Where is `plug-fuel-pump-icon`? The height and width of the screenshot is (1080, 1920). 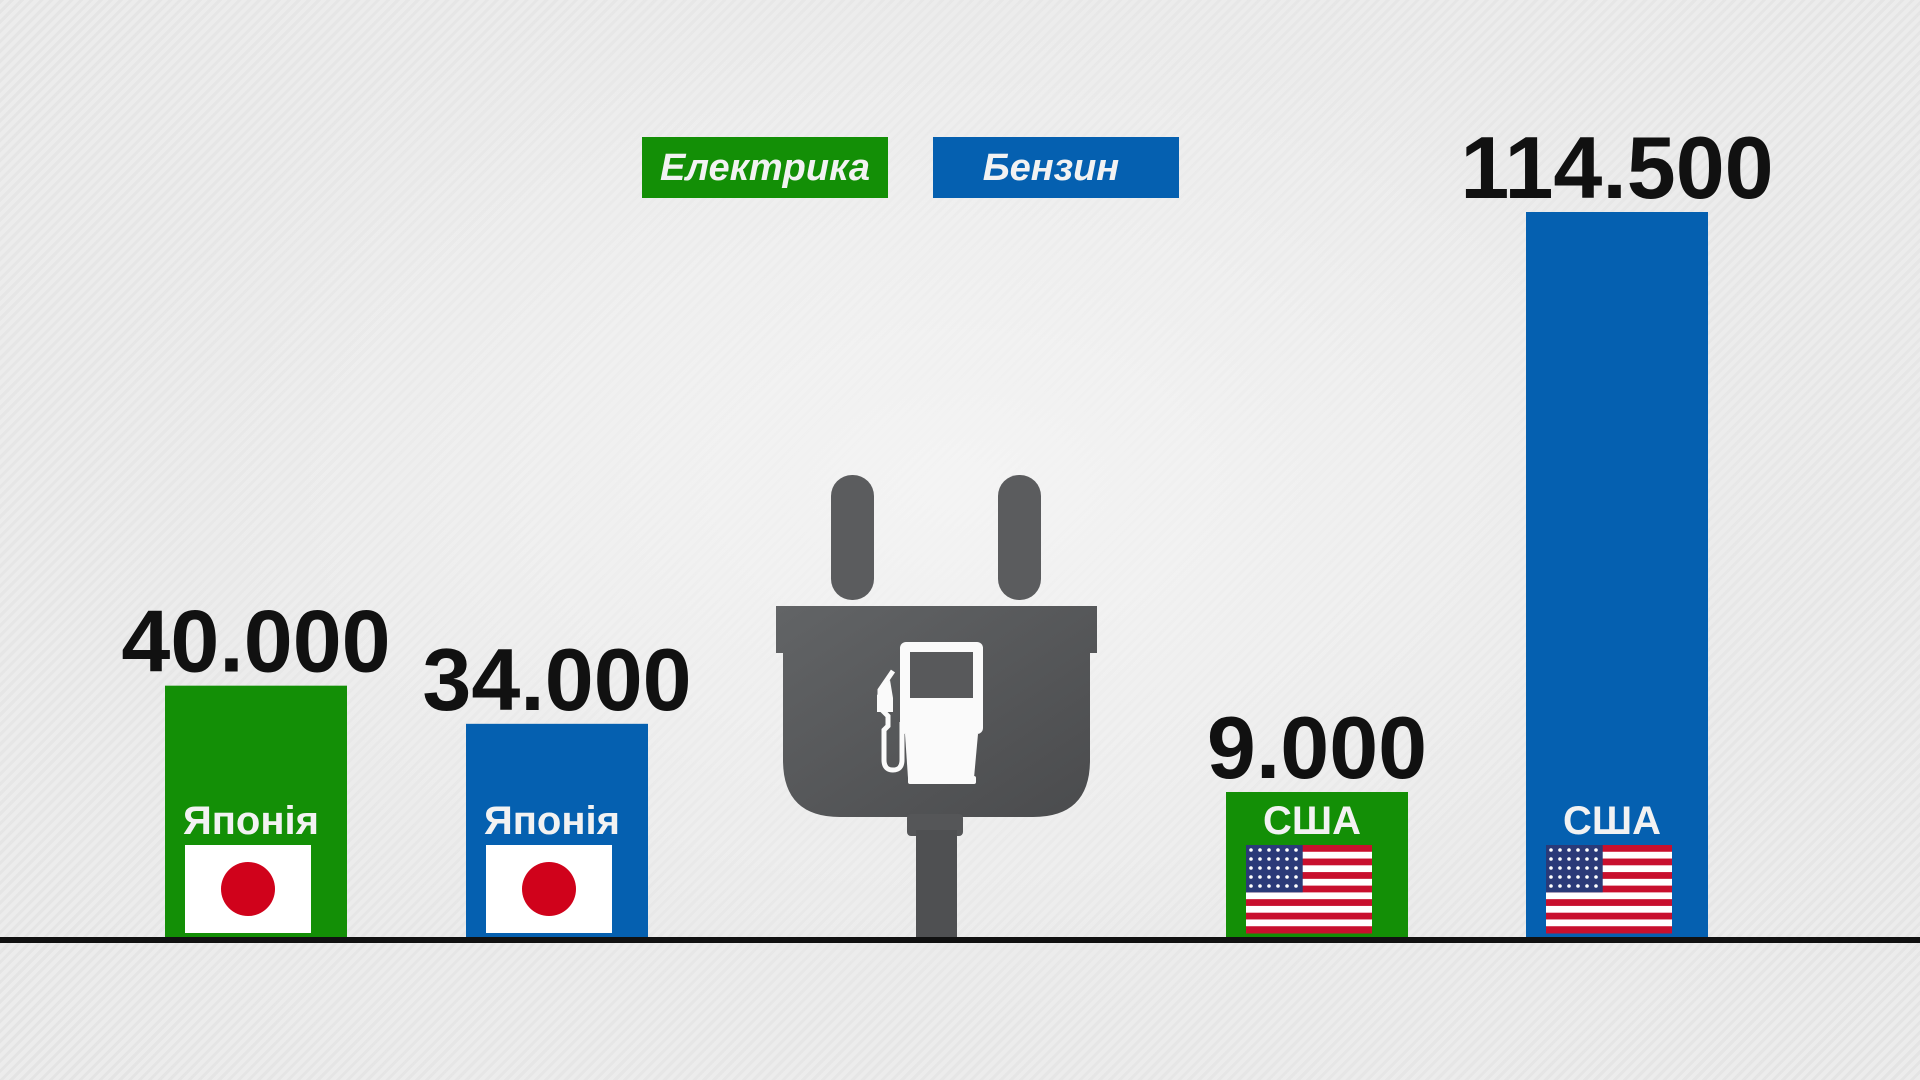 plug-fuel-pump-icon is located at coordinates (936, 707).